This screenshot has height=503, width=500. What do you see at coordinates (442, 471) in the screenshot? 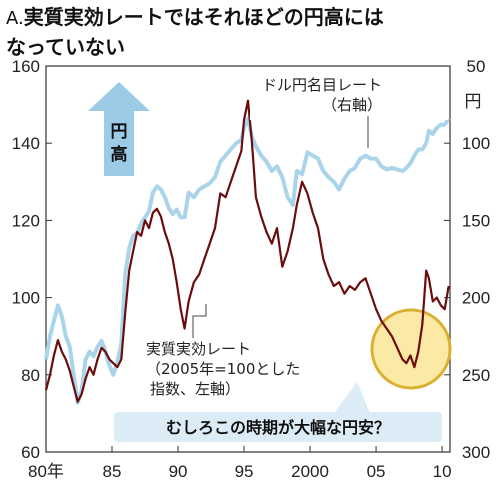
I see `x-axis-tick-label: 10` at bounding box center [442, 471].